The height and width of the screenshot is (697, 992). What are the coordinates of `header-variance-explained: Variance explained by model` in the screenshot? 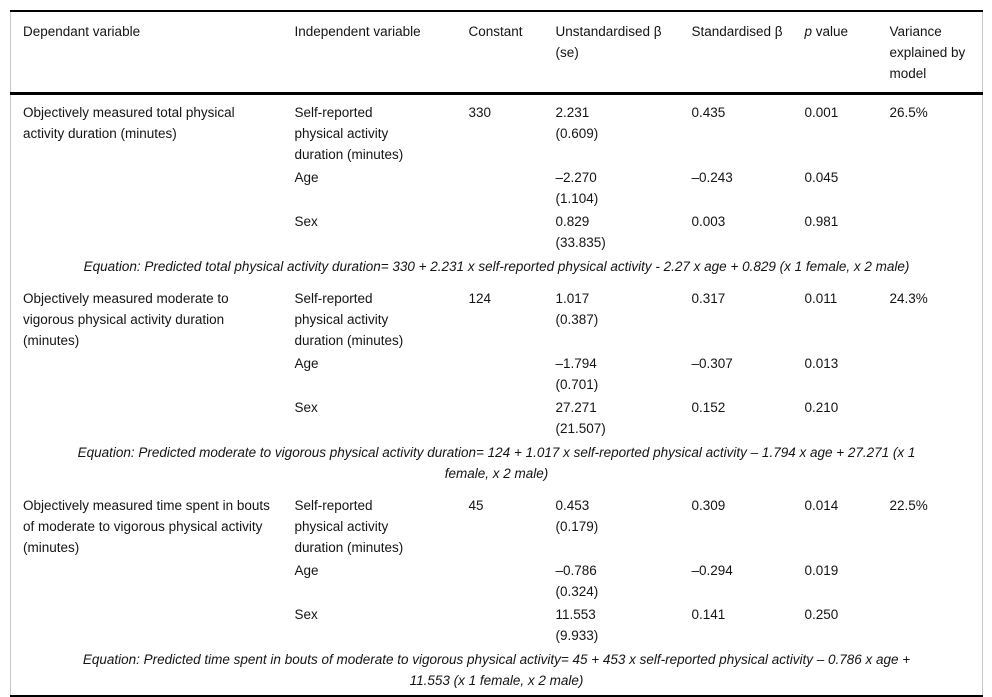 It's located at (936, 53).